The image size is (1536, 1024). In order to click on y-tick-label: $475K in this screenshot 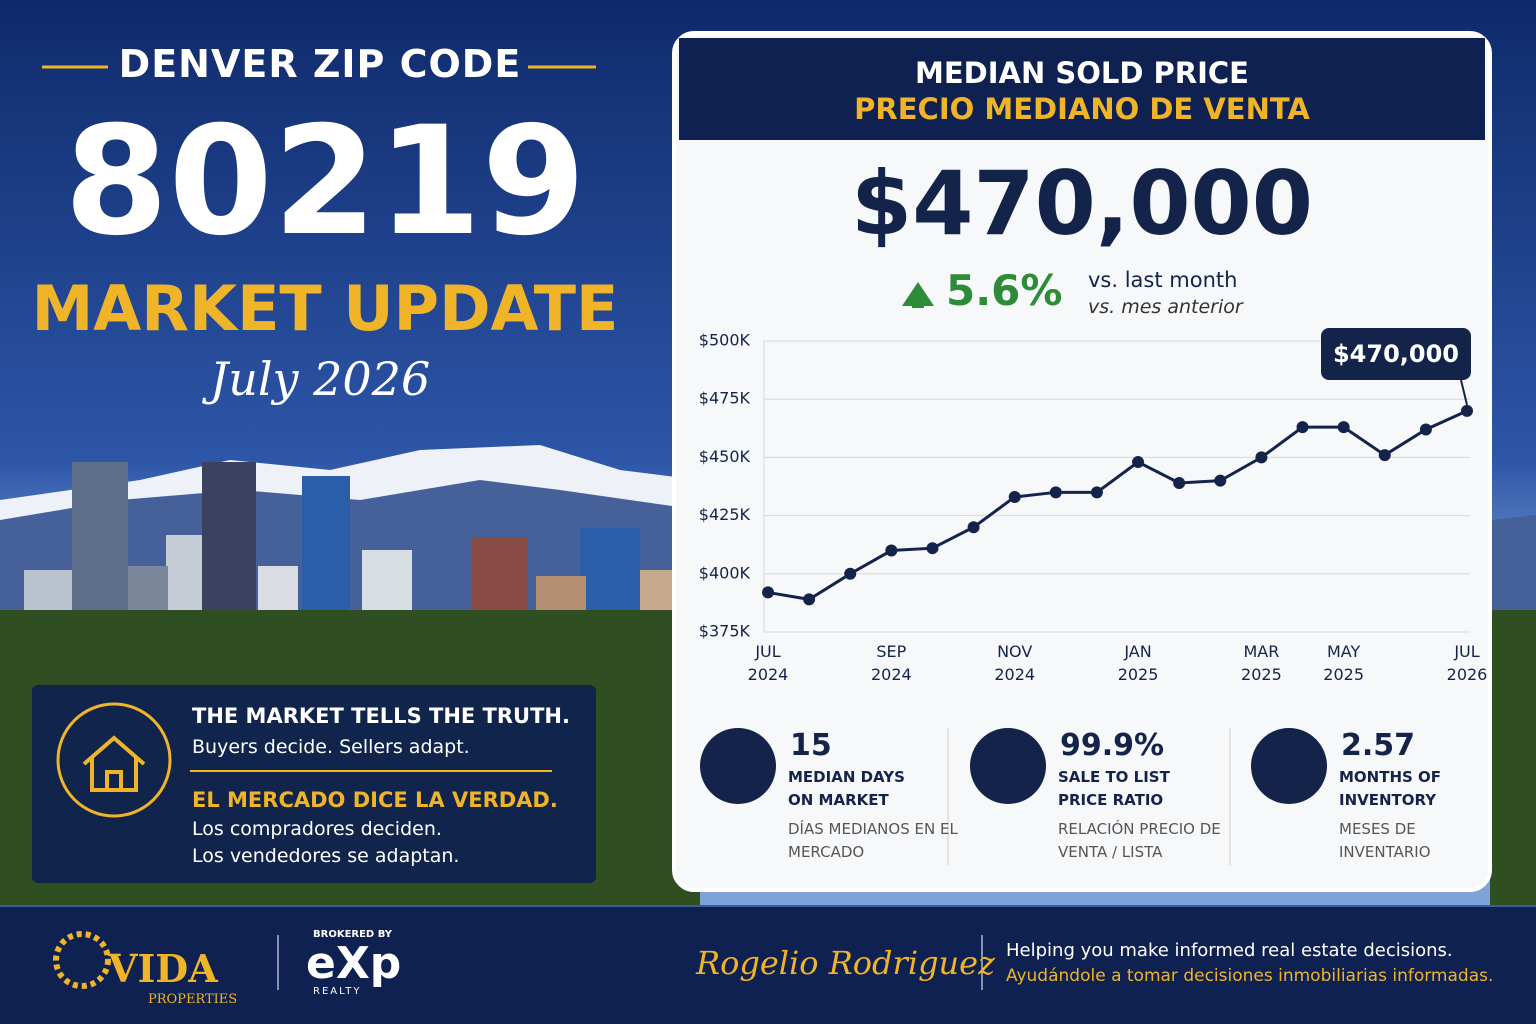, I will do `click(725, 398)`.